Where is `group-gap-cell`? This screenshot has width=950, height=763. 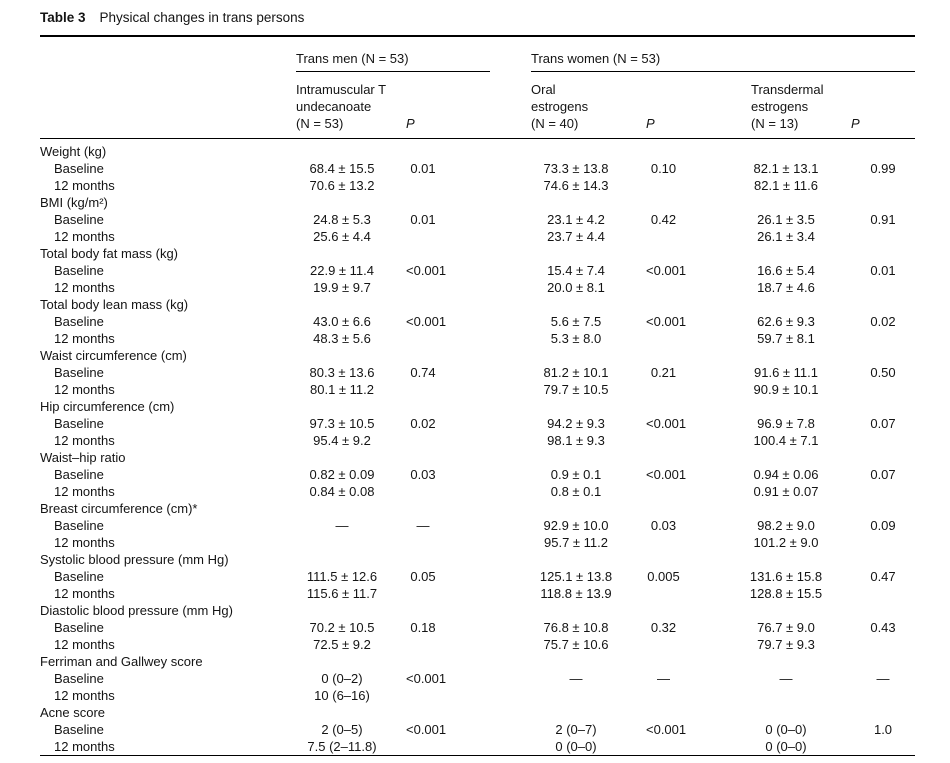
group-gap-cell is located at coordinates (510, 54).